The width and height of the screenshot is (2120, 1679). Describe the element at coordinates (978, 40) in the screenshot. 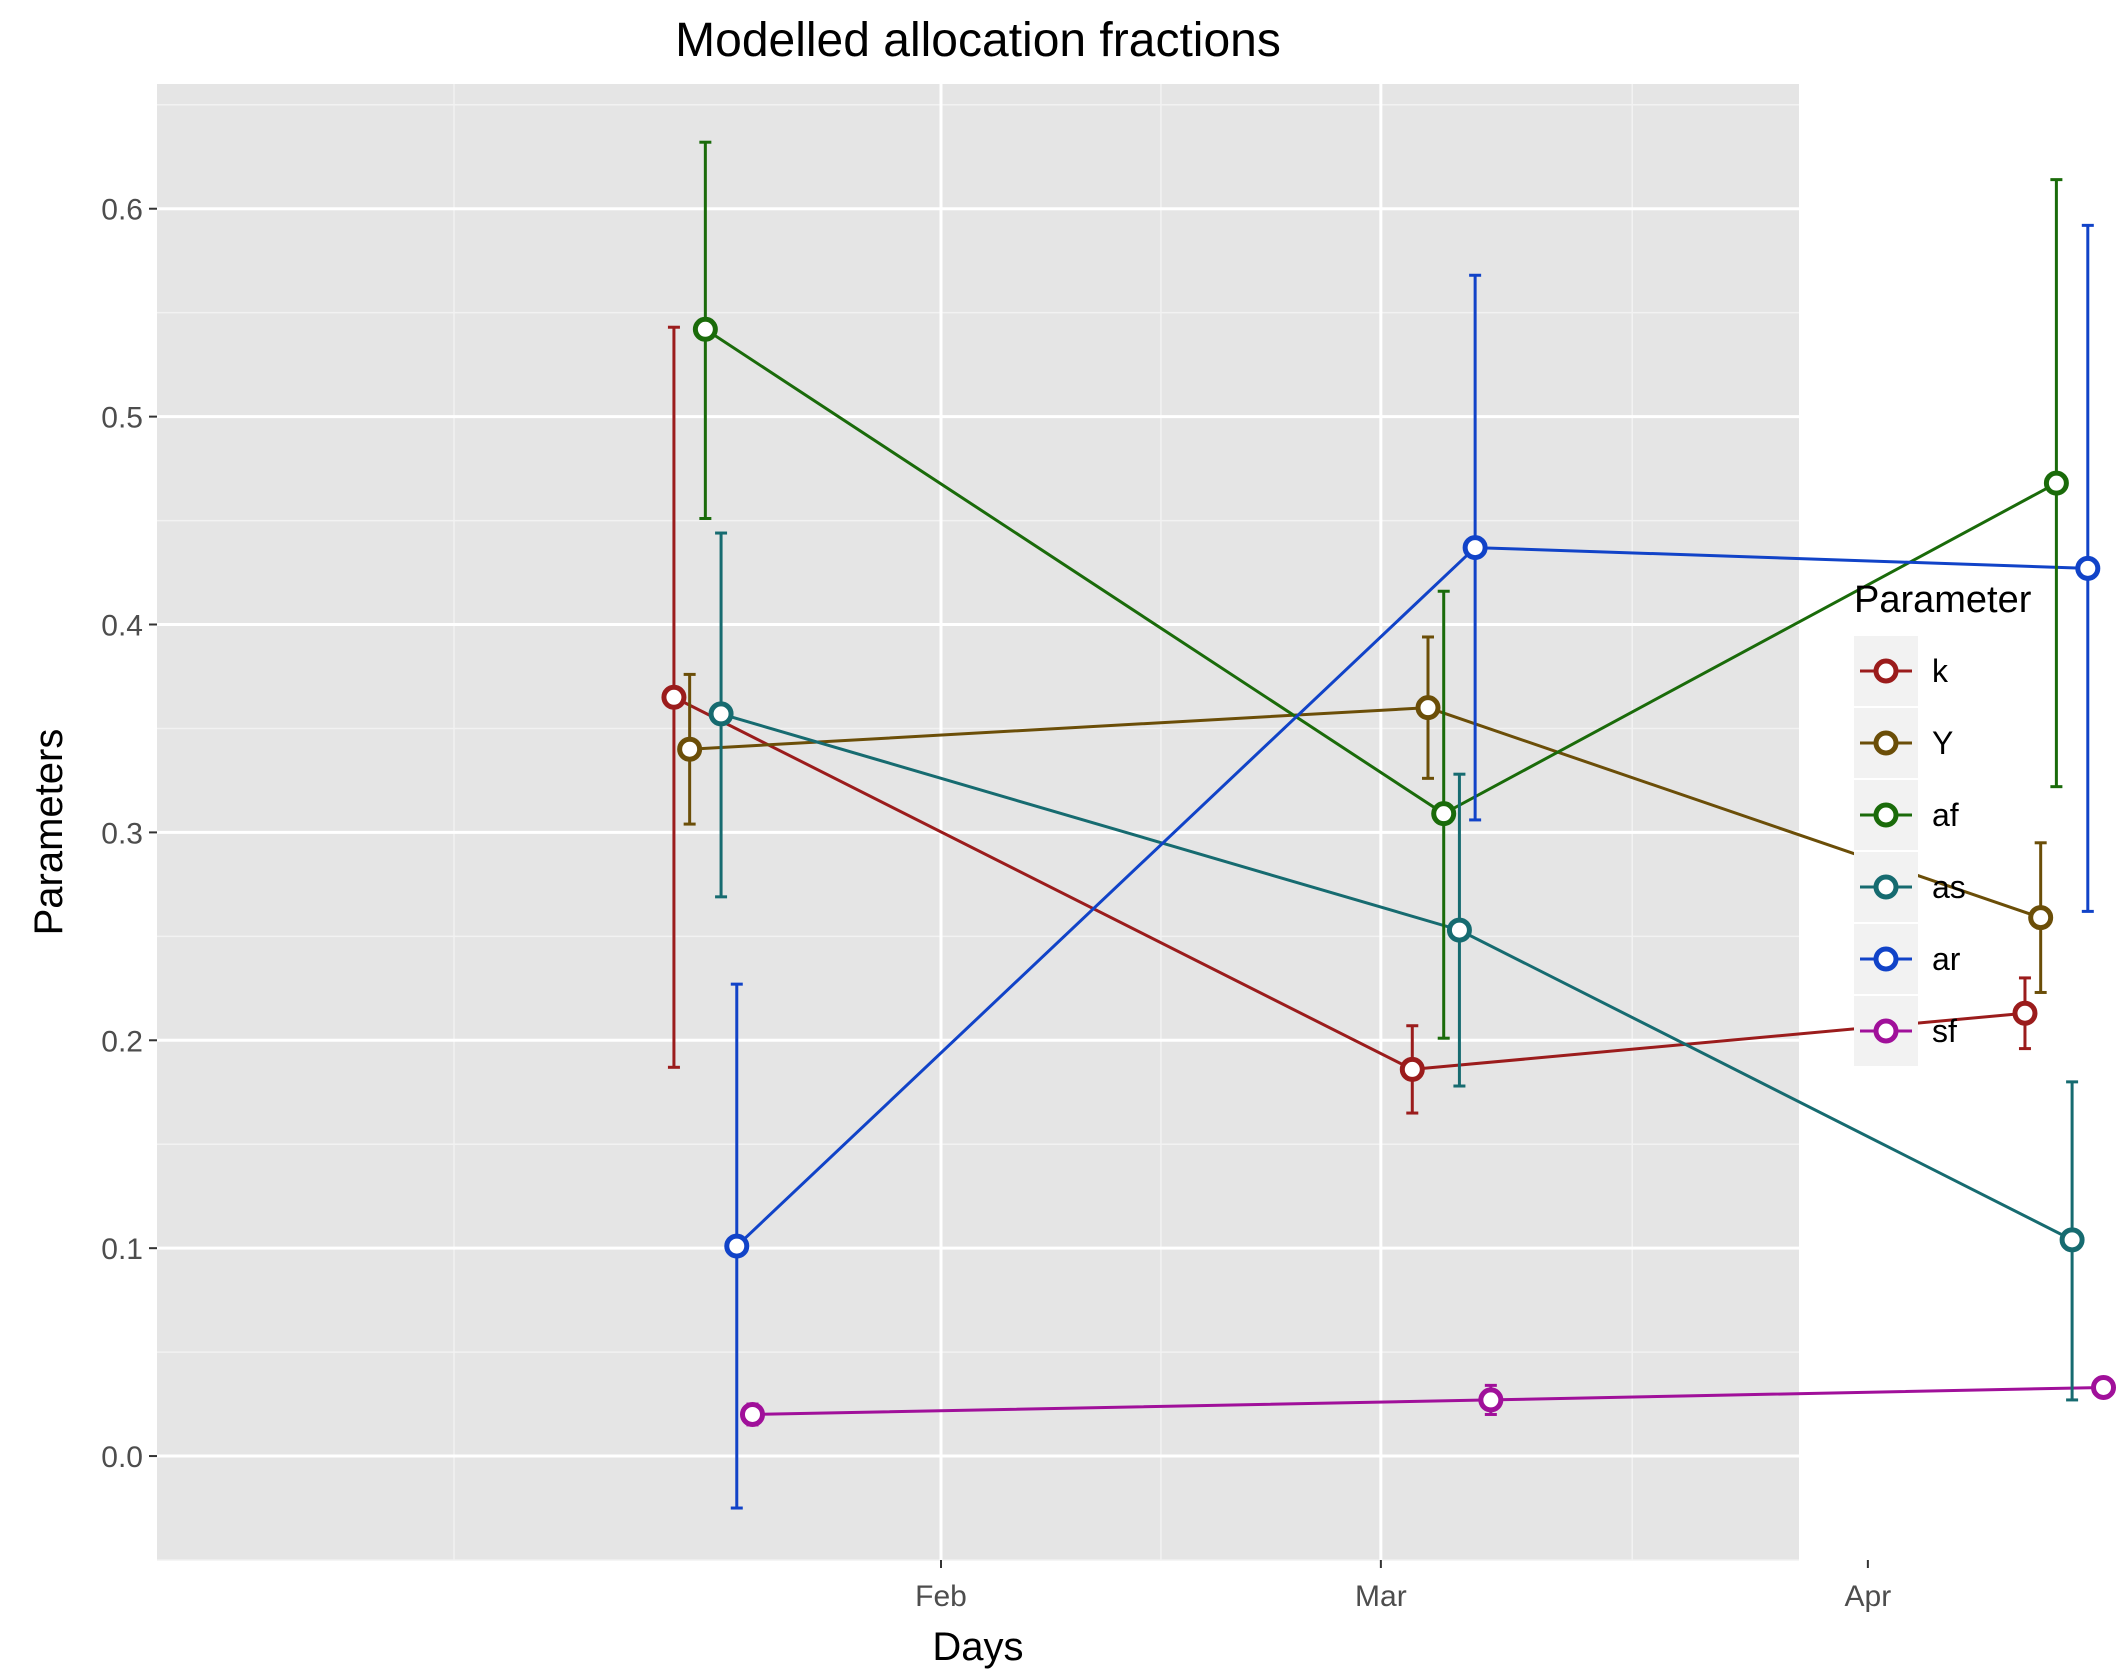

I see `chart-title: Modelled allocation fractions` at that location.